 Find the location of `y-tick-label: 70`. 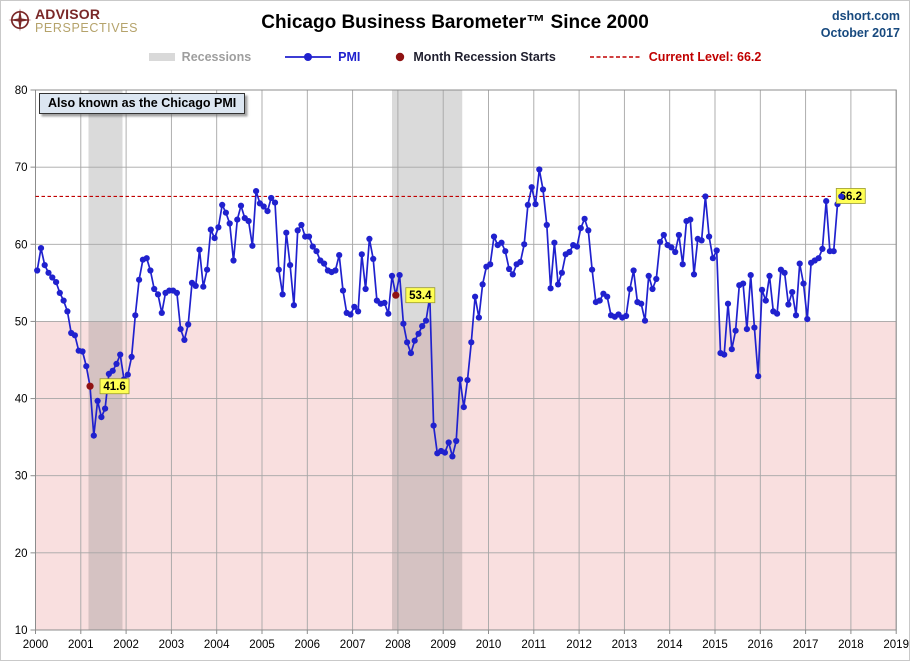

y-tick-label: 70 is located at coordinates (21, 168).